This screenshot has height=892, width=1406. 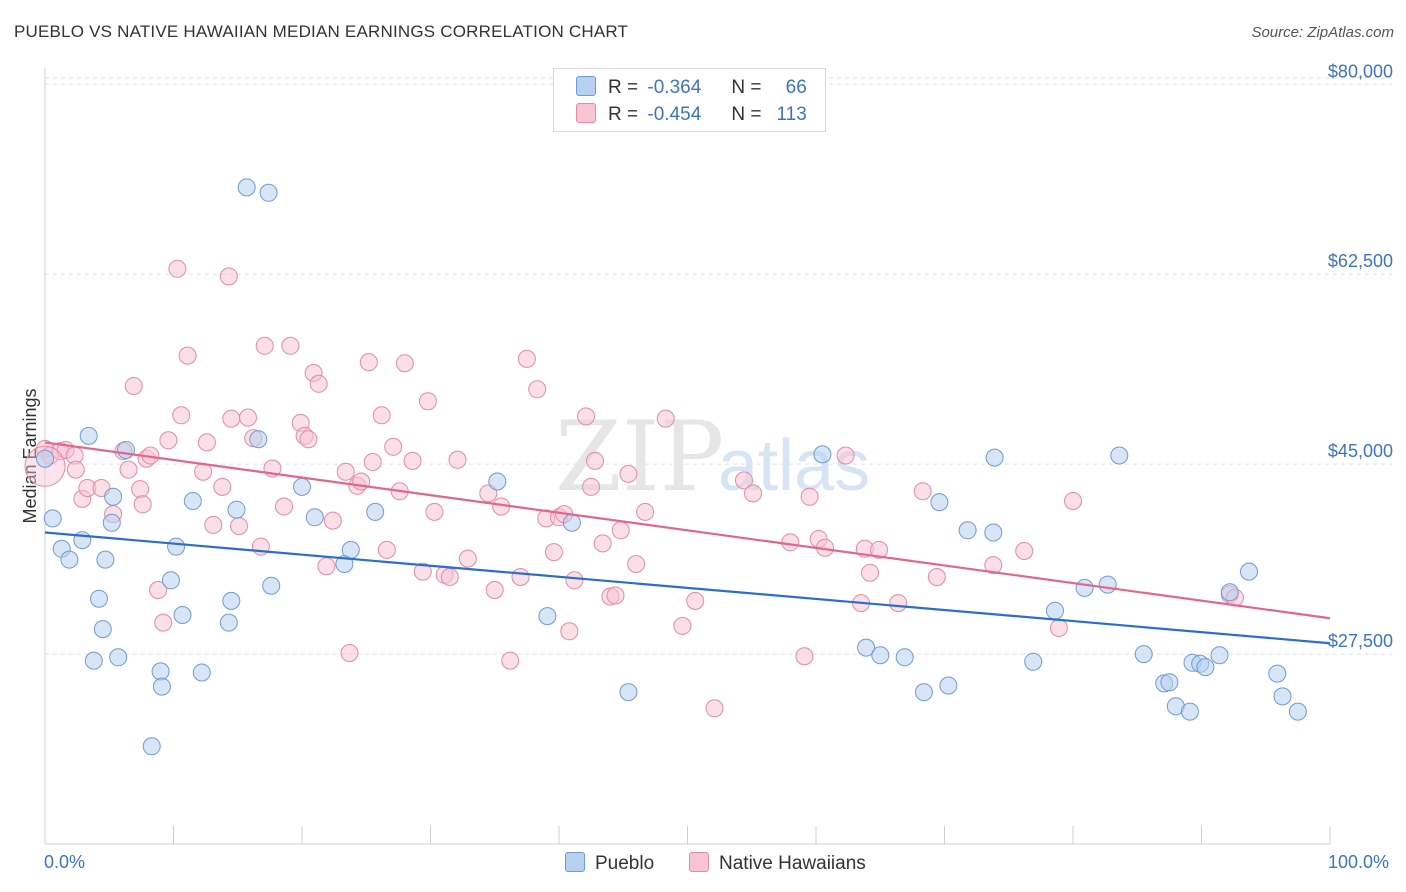 What do you see at coordinates (586, 86) in the screenshot?
I see `legend-swatch-pueblo` at bounding box center [586, 86].